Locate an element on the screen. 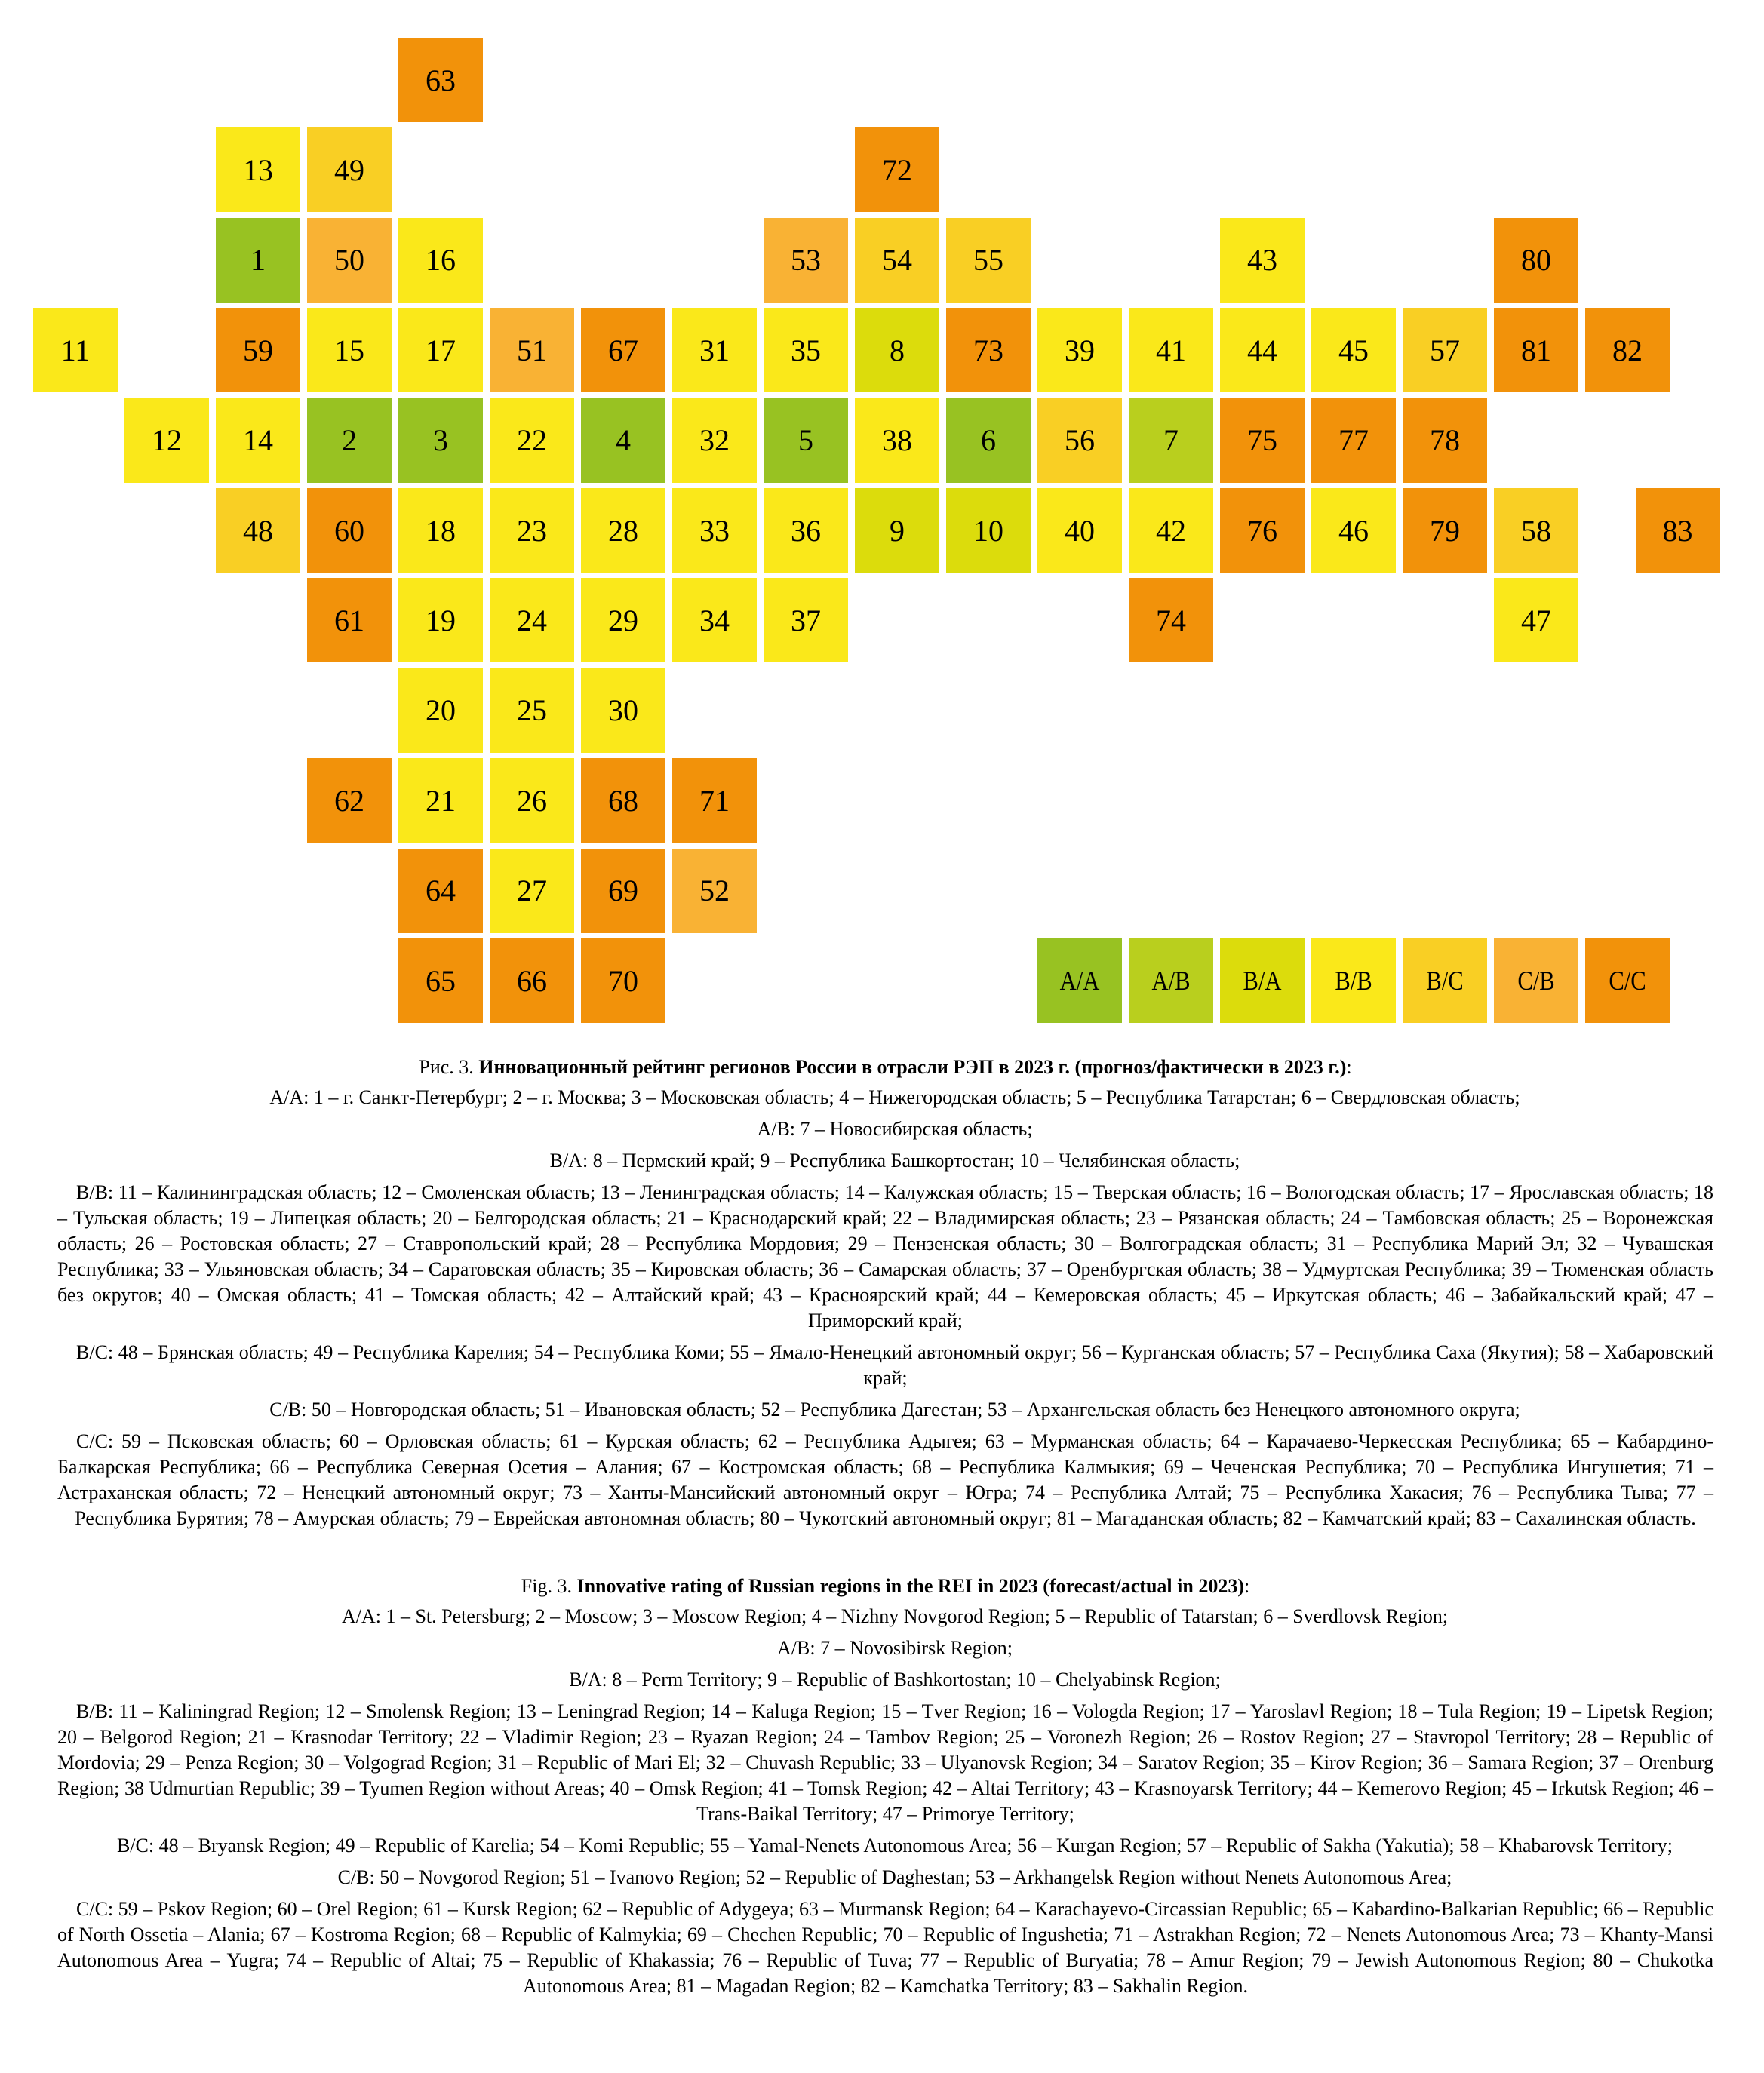 The height and width of the screenshot is (2073, 1764). region-tile-6: 6 is located at coordinates (988, 440).